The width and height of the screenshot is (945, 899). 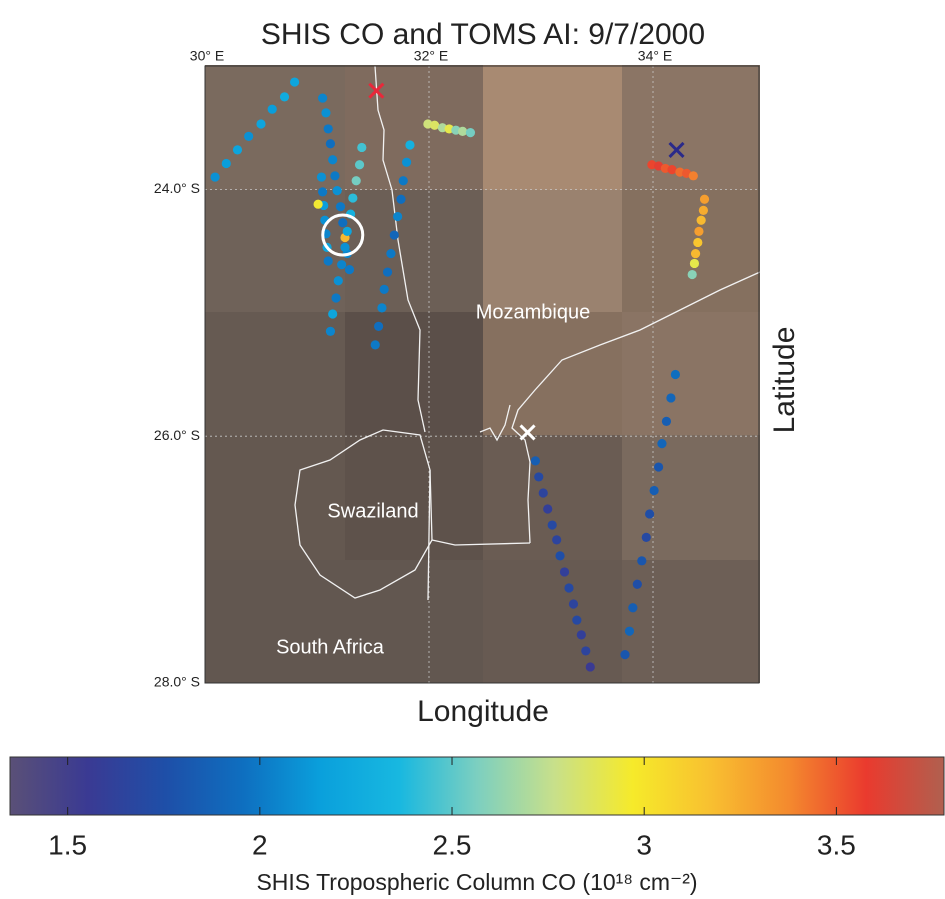 I want to click on place-label: Mozambique, so click(x=533, y=312).